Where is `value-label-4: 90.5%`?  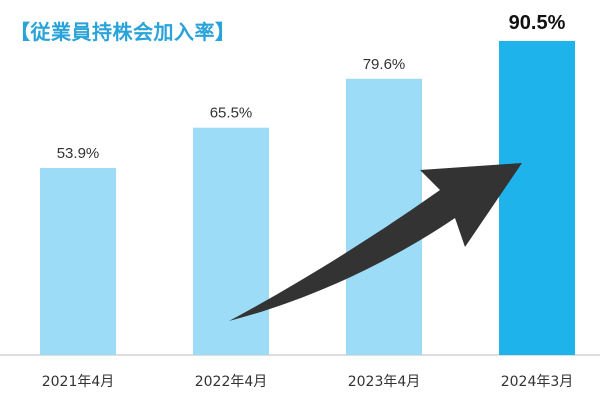 value-label-4: 90.5% is located at coordinates (537, 23).